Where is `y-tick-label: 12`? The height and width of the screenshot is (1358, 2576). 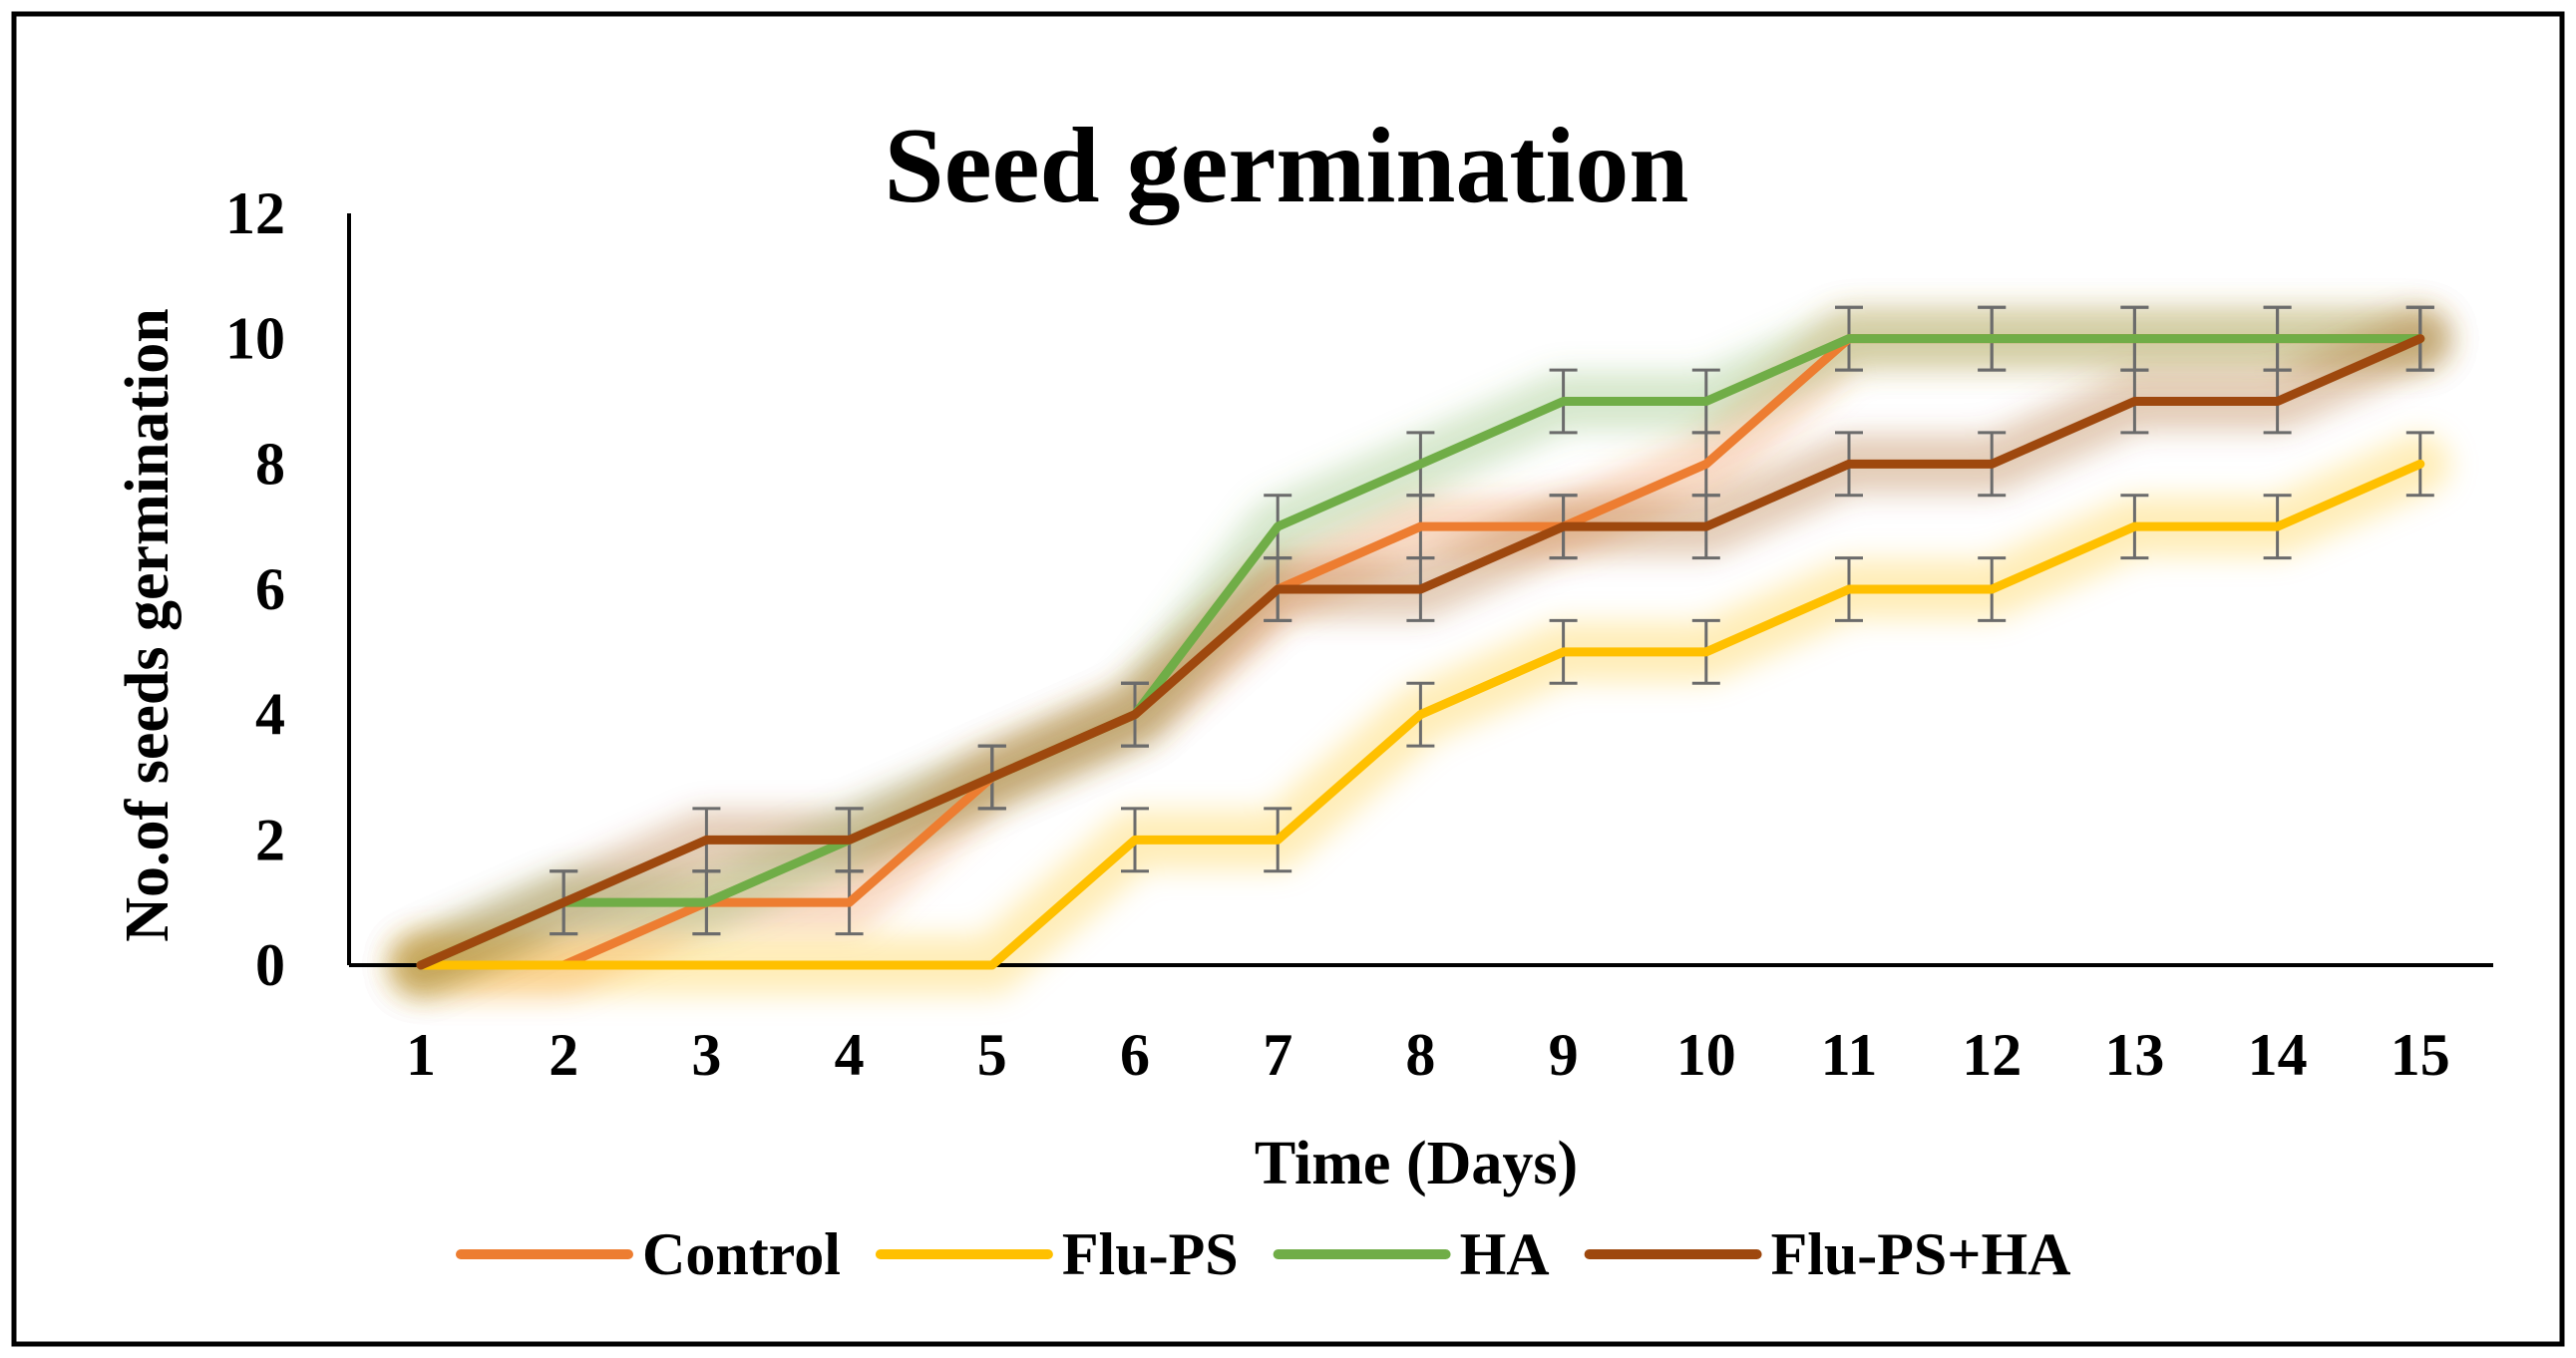
y-tick-label: 12 is located at coordinates (255, 213).